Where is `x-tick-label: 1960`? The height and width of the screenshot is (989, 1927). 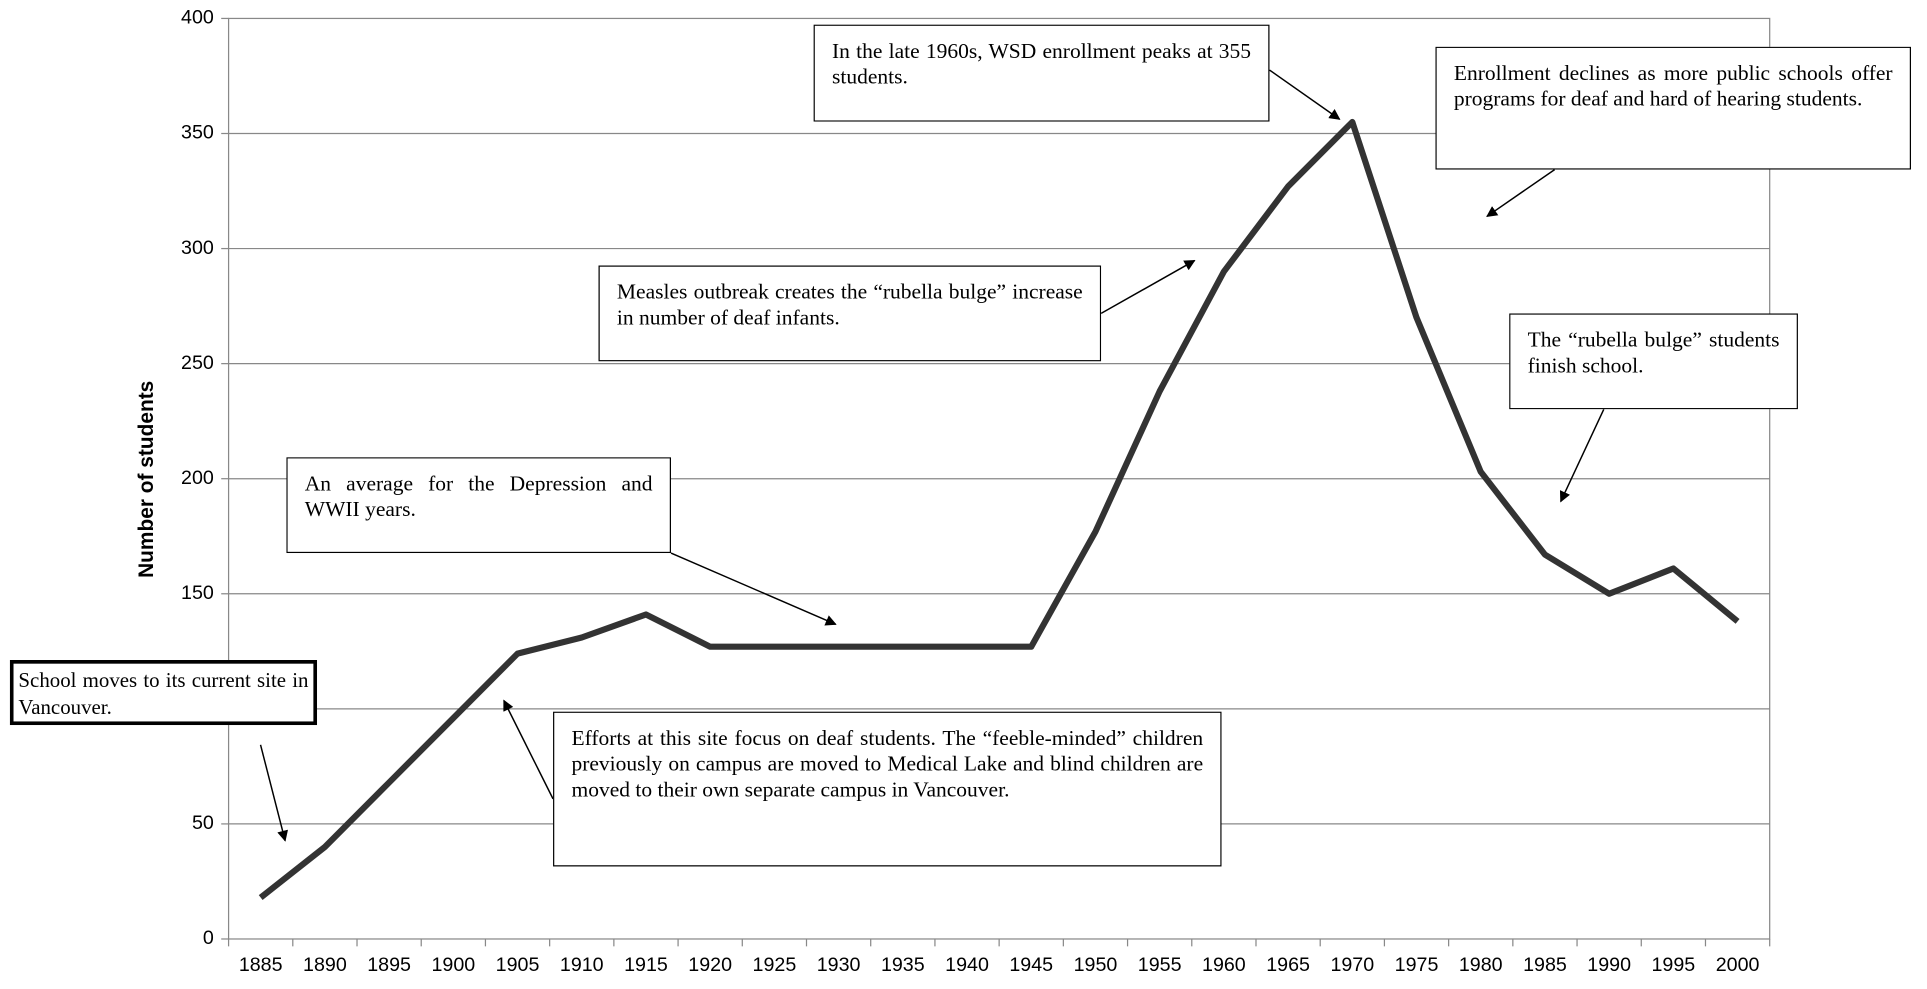
x-tick-label: 1960 is located at coordinates (1224, 965).